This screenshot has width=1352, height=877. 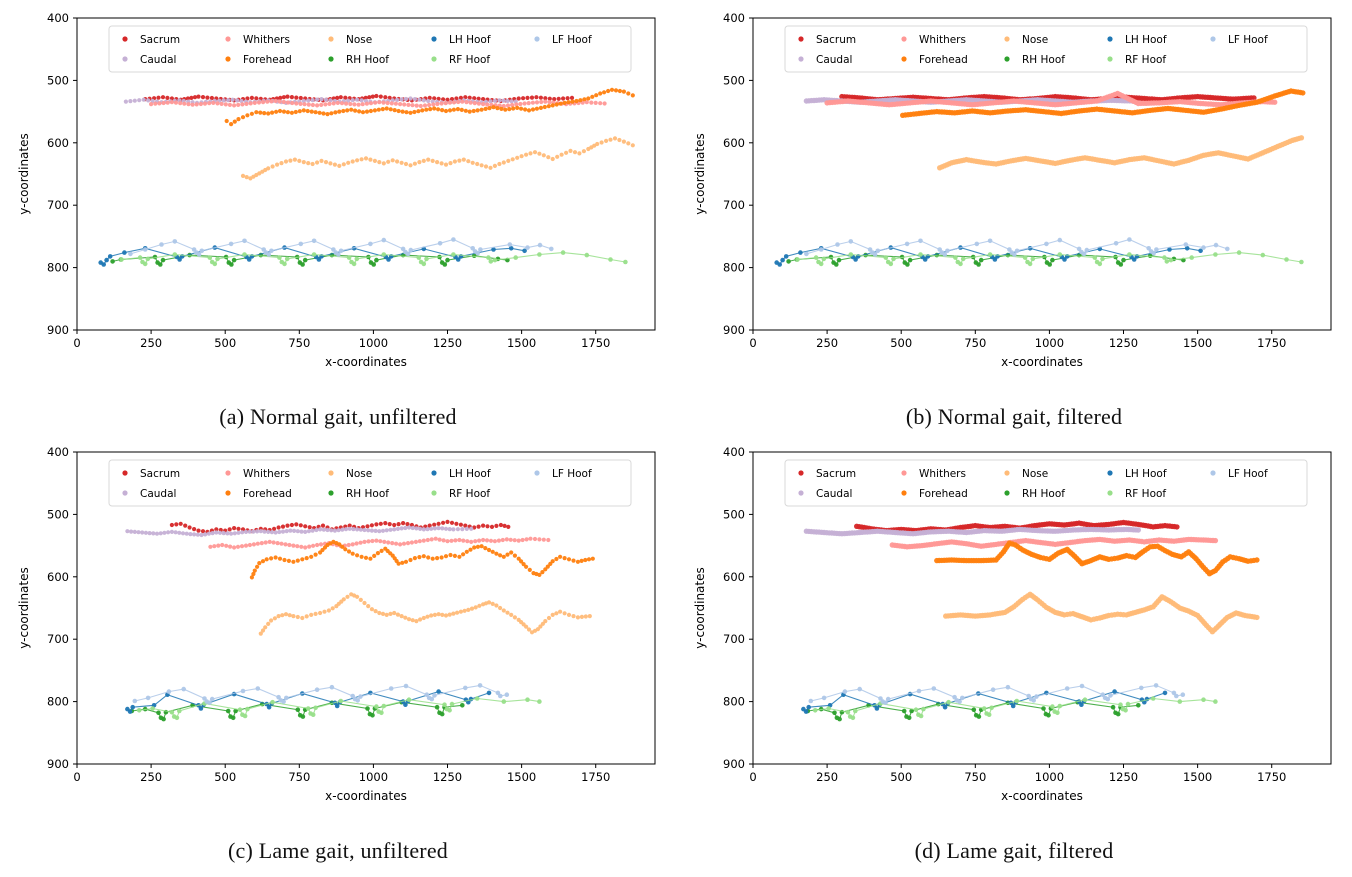 I want to click on series-lh-hoof, so click(x=312, y=256).